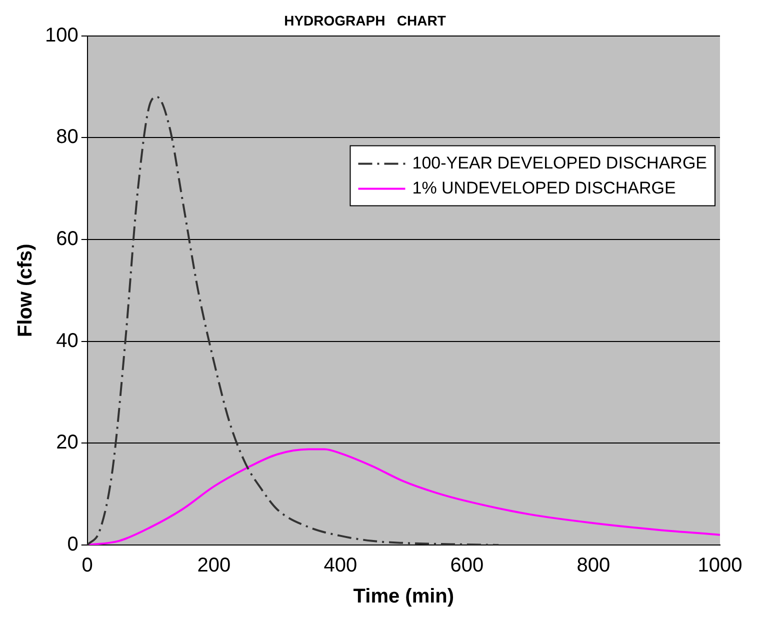  What do you see at coordinates (560, 162) in the screenshot?
I see `legend-label: 100-YEAR DEVELOPED DISCHARGE` at bounding box center [560, 162].